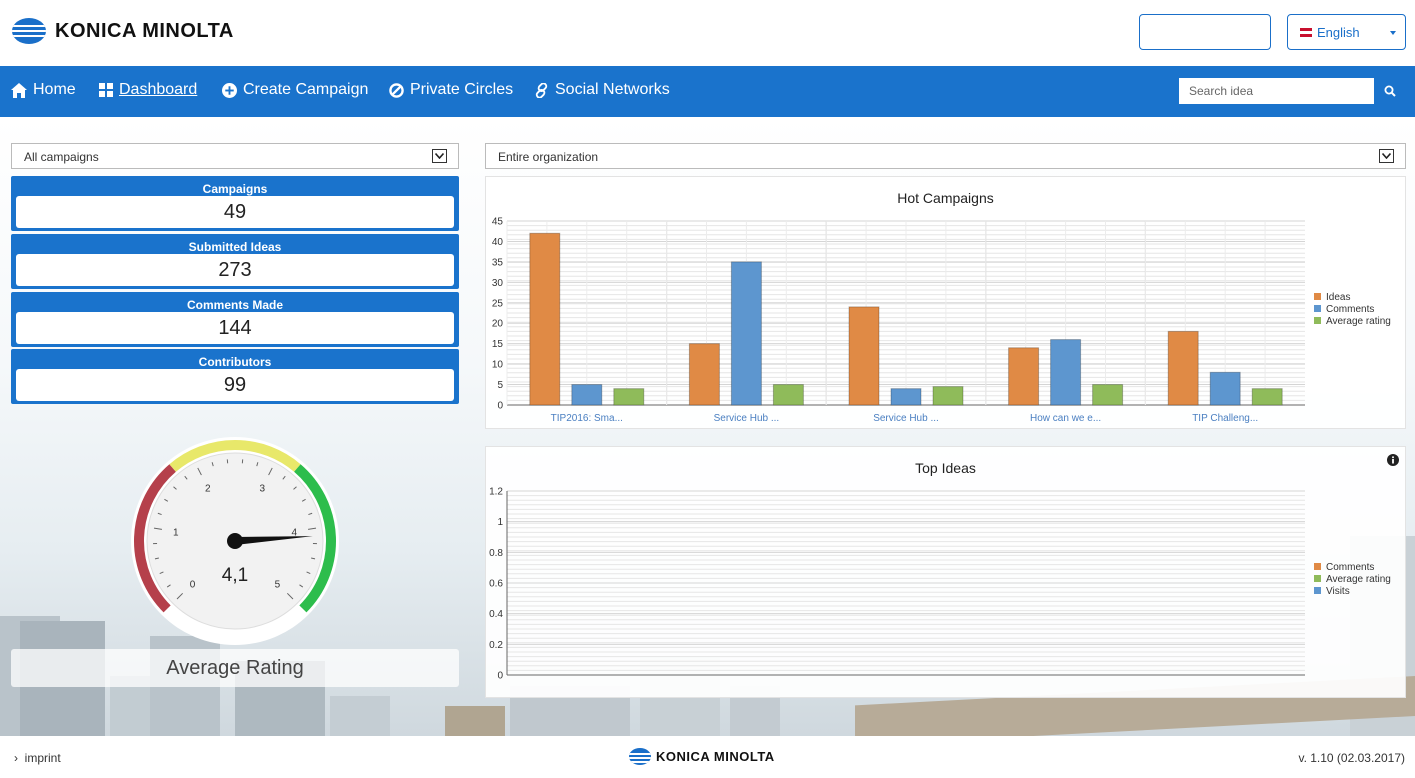 The width and height of the screenshot is (1415, 778). What do you see at coordinates (612, 89) in the screenshot?
I see `nav-social-networks-label: Social Networks` at bounding box center [612, 89].